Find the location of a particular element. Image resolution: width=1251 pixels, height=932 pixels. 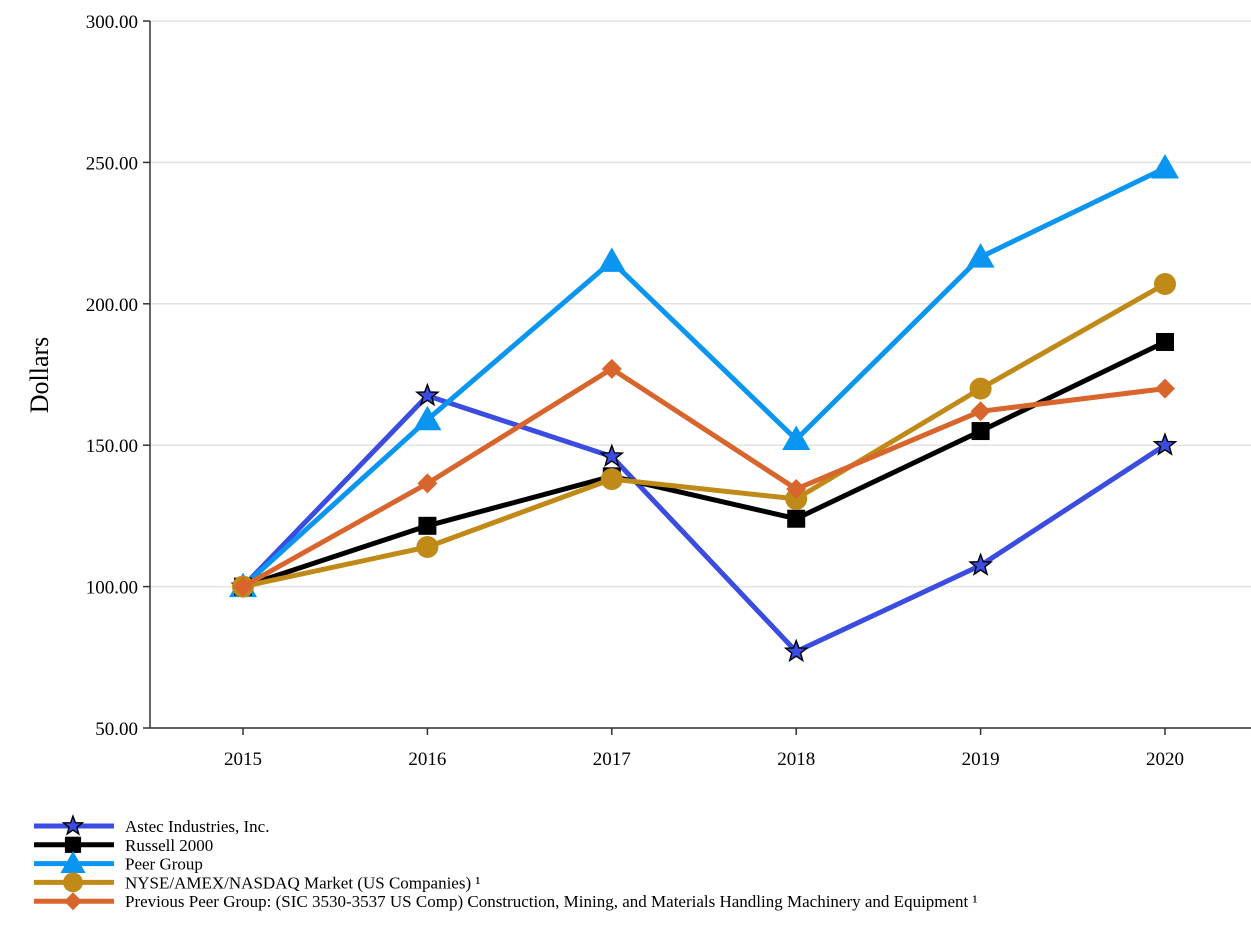

legend-label: Peer Group is located at coordinates (164, 864).